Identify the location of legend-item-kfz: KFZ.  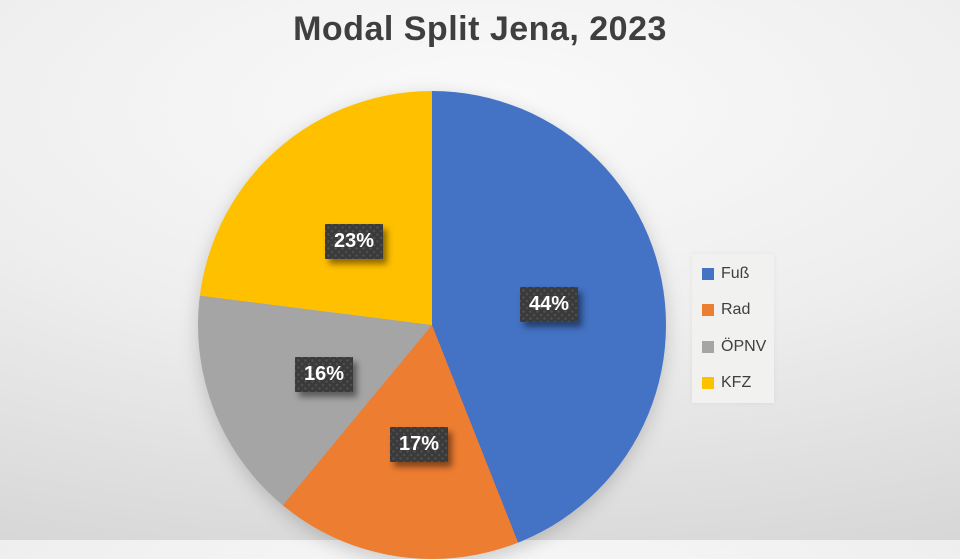
(733, 383).